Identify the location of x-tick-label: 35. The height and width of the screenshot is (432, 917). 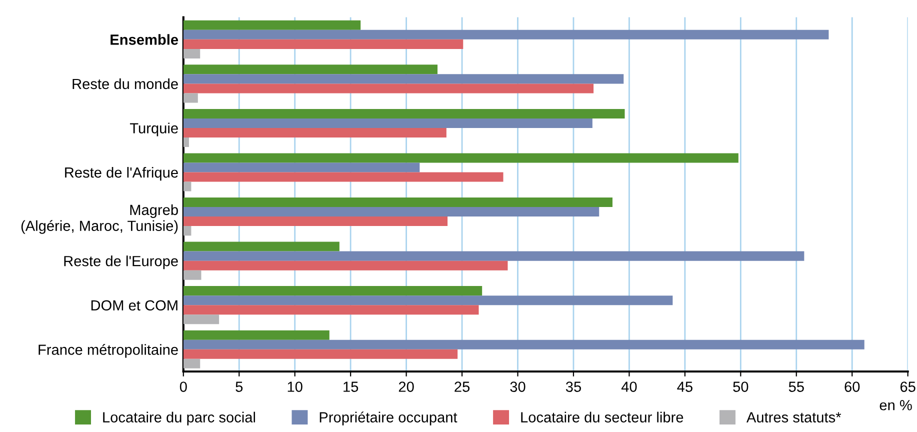
(573, 387).